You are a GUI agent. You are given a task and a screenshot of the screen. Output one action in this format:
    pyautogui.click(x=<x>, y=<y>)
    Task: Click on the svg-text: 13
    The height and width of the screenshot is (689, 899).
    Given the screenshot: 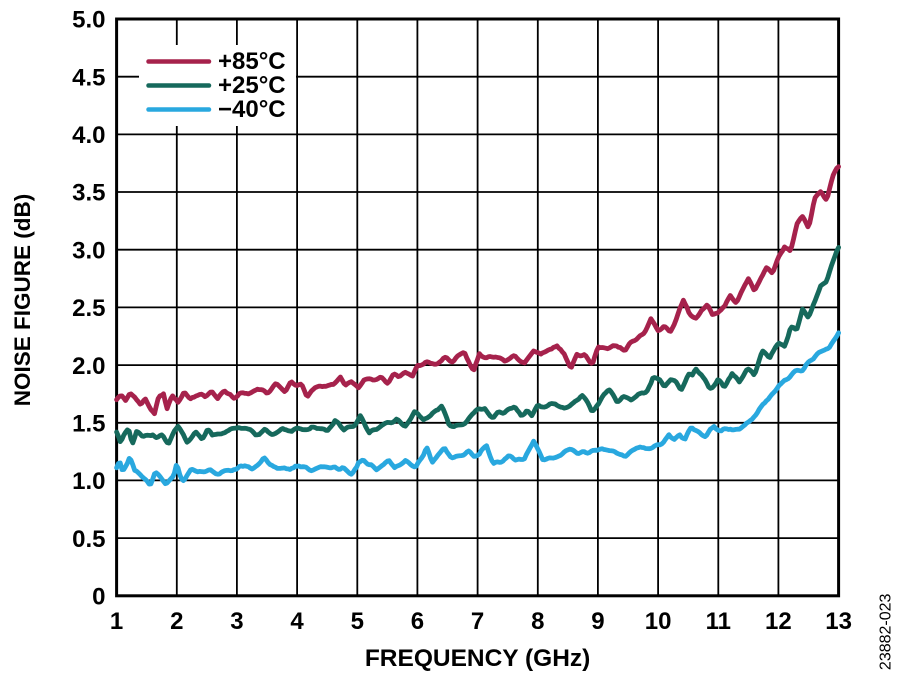 What is the action you would take?
    pyautogui.click(x=838, y=621)
    